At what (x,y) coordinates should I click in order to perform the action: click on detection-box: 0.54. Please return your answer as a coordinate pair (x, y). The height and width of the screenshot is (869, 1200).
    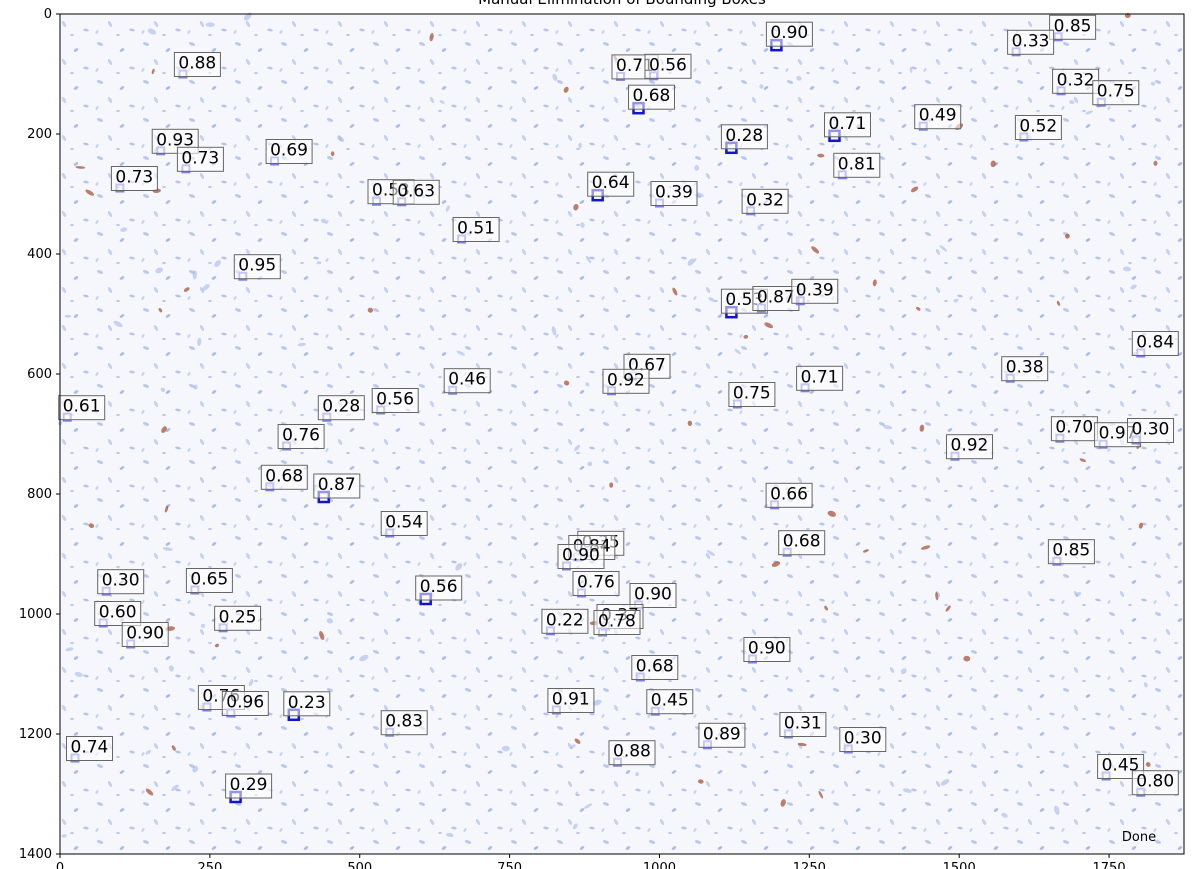
    Looking at the image, I should click on (404, 524).